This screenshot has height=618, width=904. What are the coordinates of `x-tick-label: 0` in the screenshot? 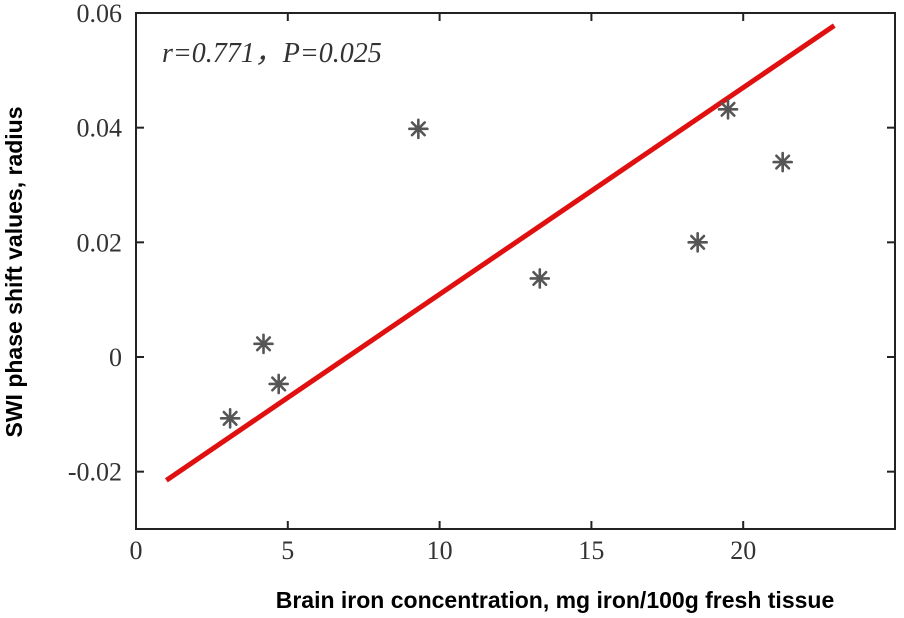 It's located at (136, 550).